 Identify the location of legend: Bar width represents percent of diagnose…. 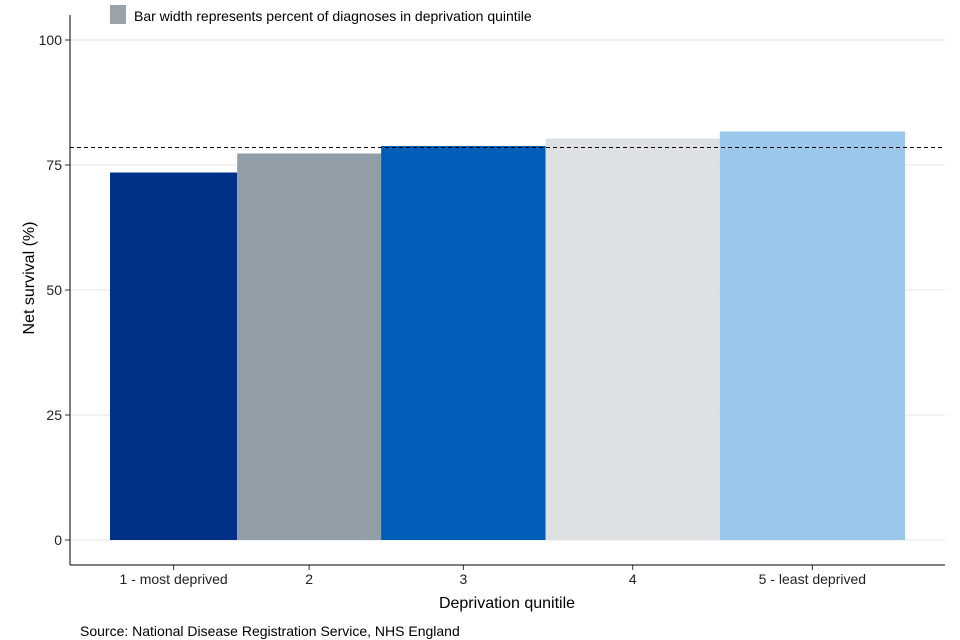
(321, 14).